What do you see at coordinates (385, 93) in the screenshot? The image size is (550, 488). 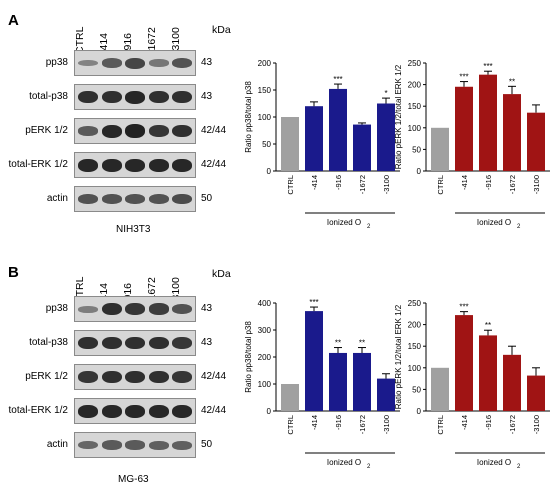 I see `significance-marker: *` at bounding box center [385, 93].